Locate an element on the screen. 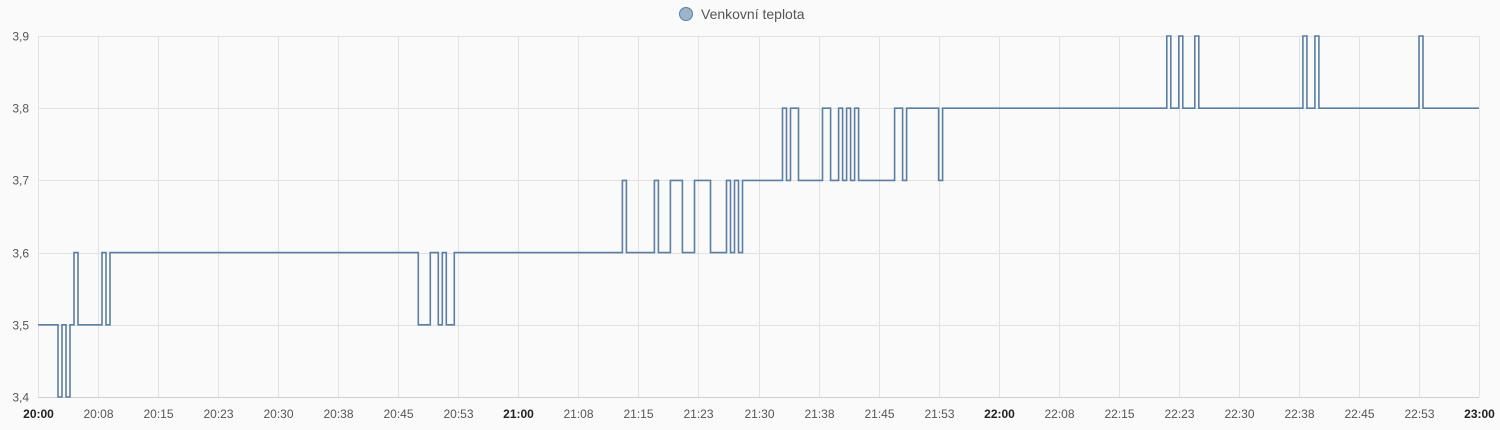 This screenshot has height=430, width=1500. x-tick-label: 21:00 is located at coordinates (518, 414).